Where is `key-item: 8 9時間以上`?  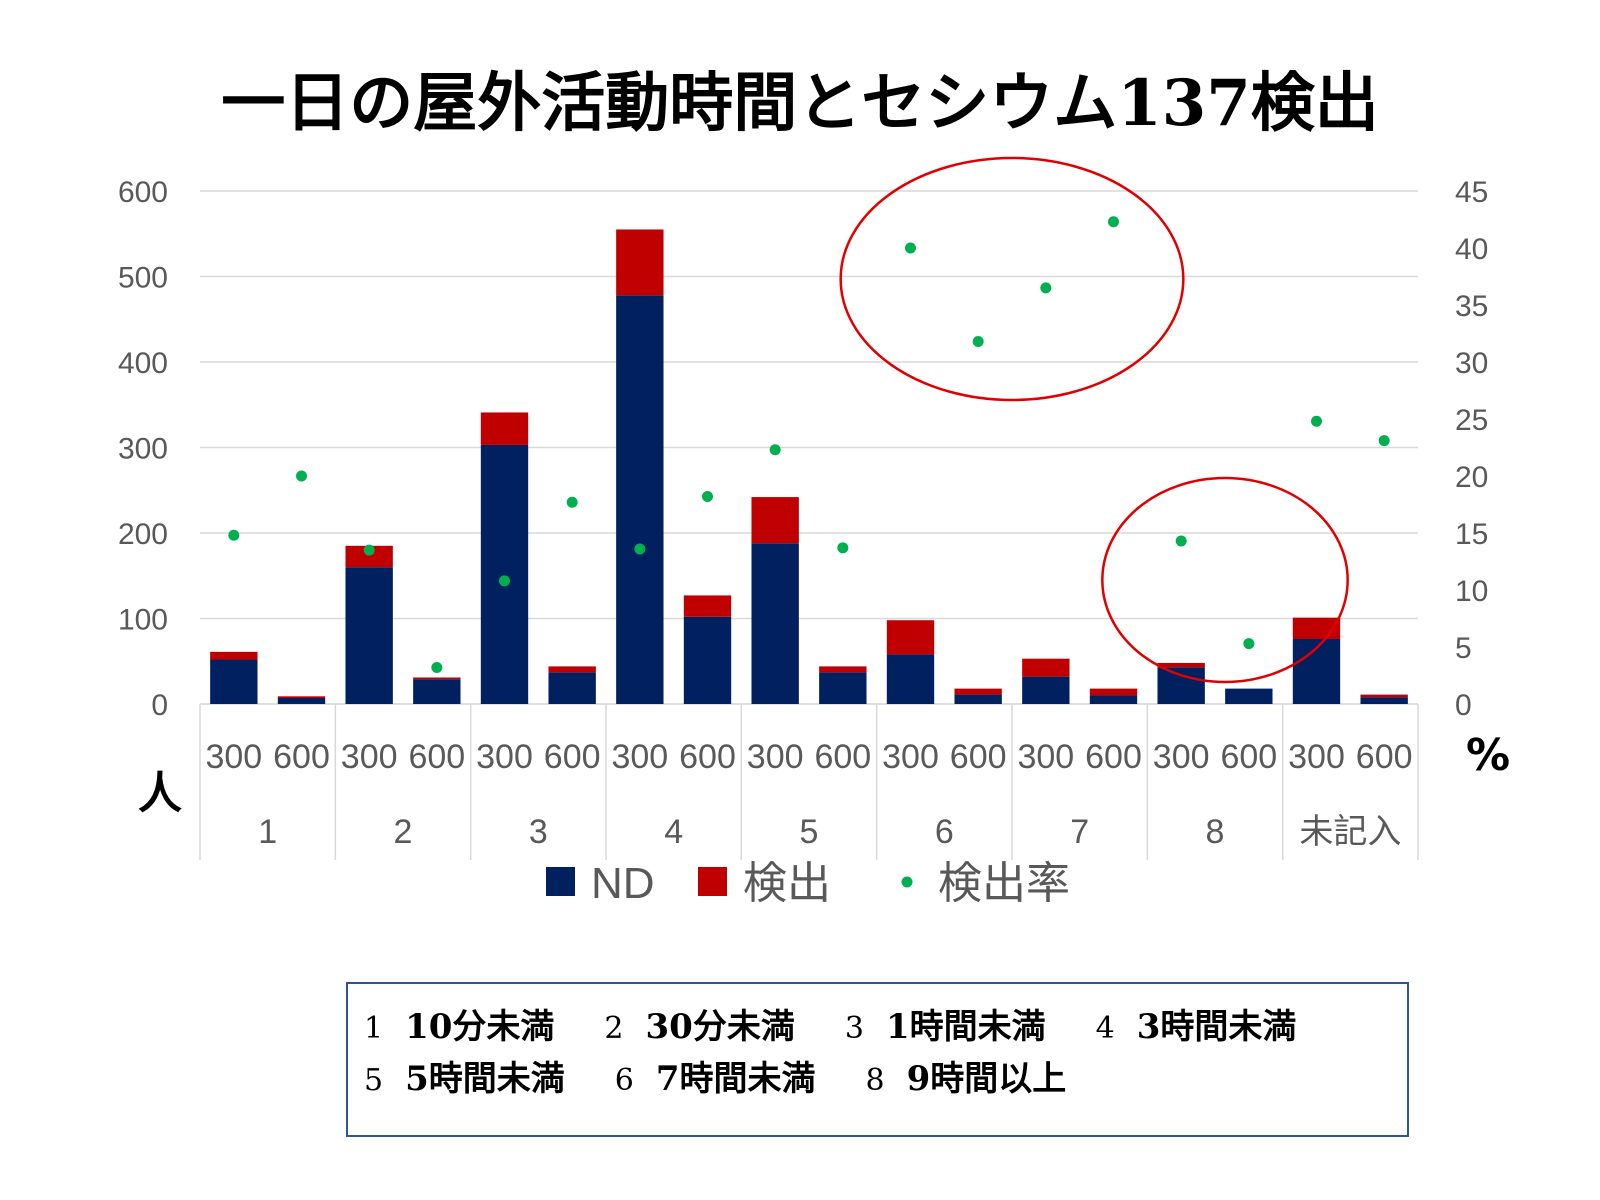
key-item: 8 9時間以上 is located at coordinates (966, 1080).